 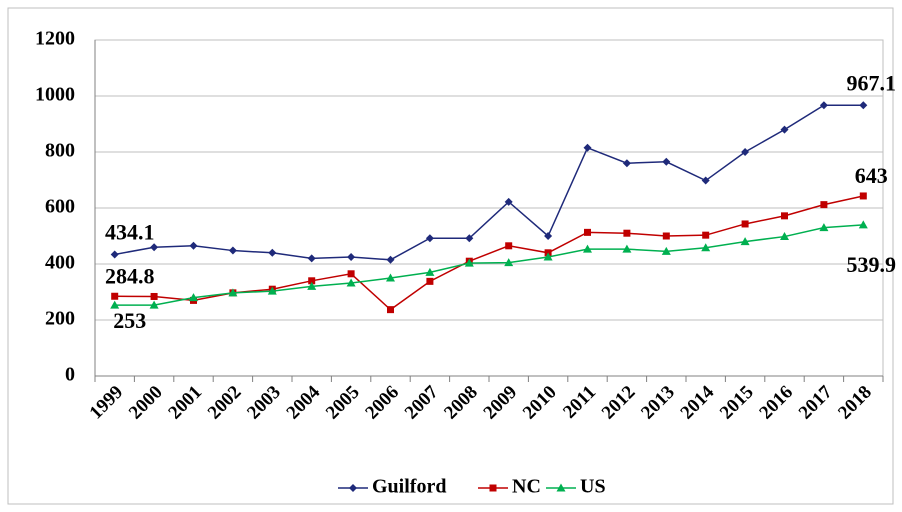 What do you see at coordinates (130, 231) in the screenshot?
I see `data-label: 434.1` at bounding box center [130, 231].